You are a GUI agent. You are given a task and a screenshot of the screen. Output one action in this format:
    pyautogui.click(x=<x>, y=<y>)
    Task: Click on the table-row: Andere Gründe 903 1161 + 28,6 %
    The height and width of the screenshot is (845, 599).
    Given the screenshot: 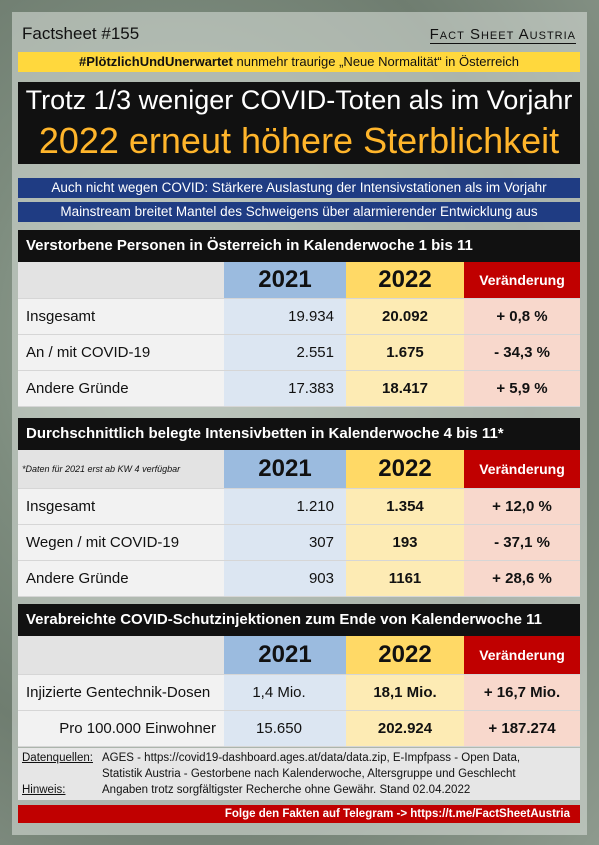 What is the action you would take?
    pyautogui.click(x=299, y=578)
    